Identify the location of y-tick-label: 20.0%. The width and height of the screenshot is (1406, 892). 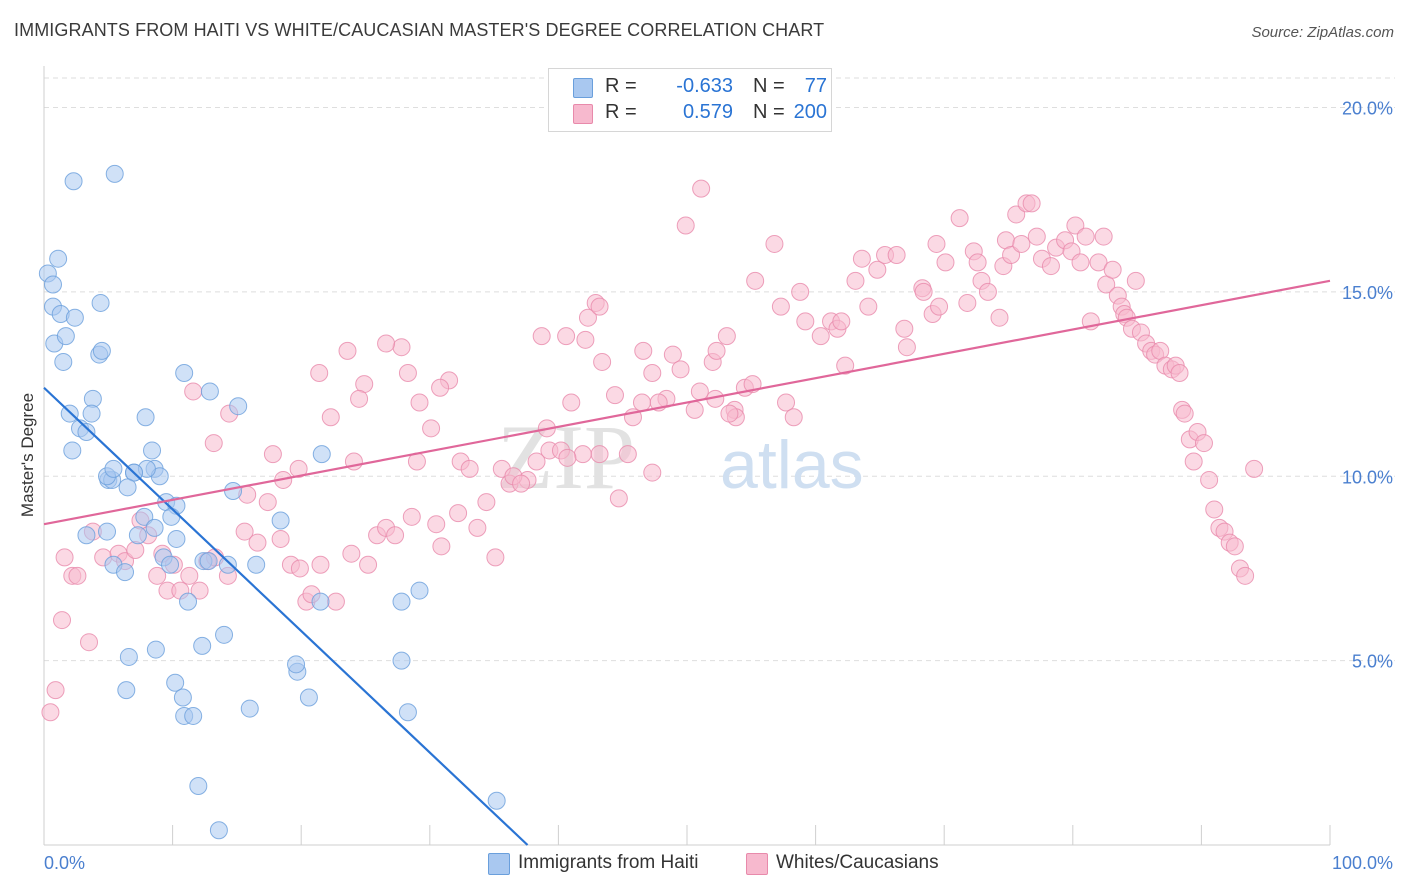
(1367, 109).